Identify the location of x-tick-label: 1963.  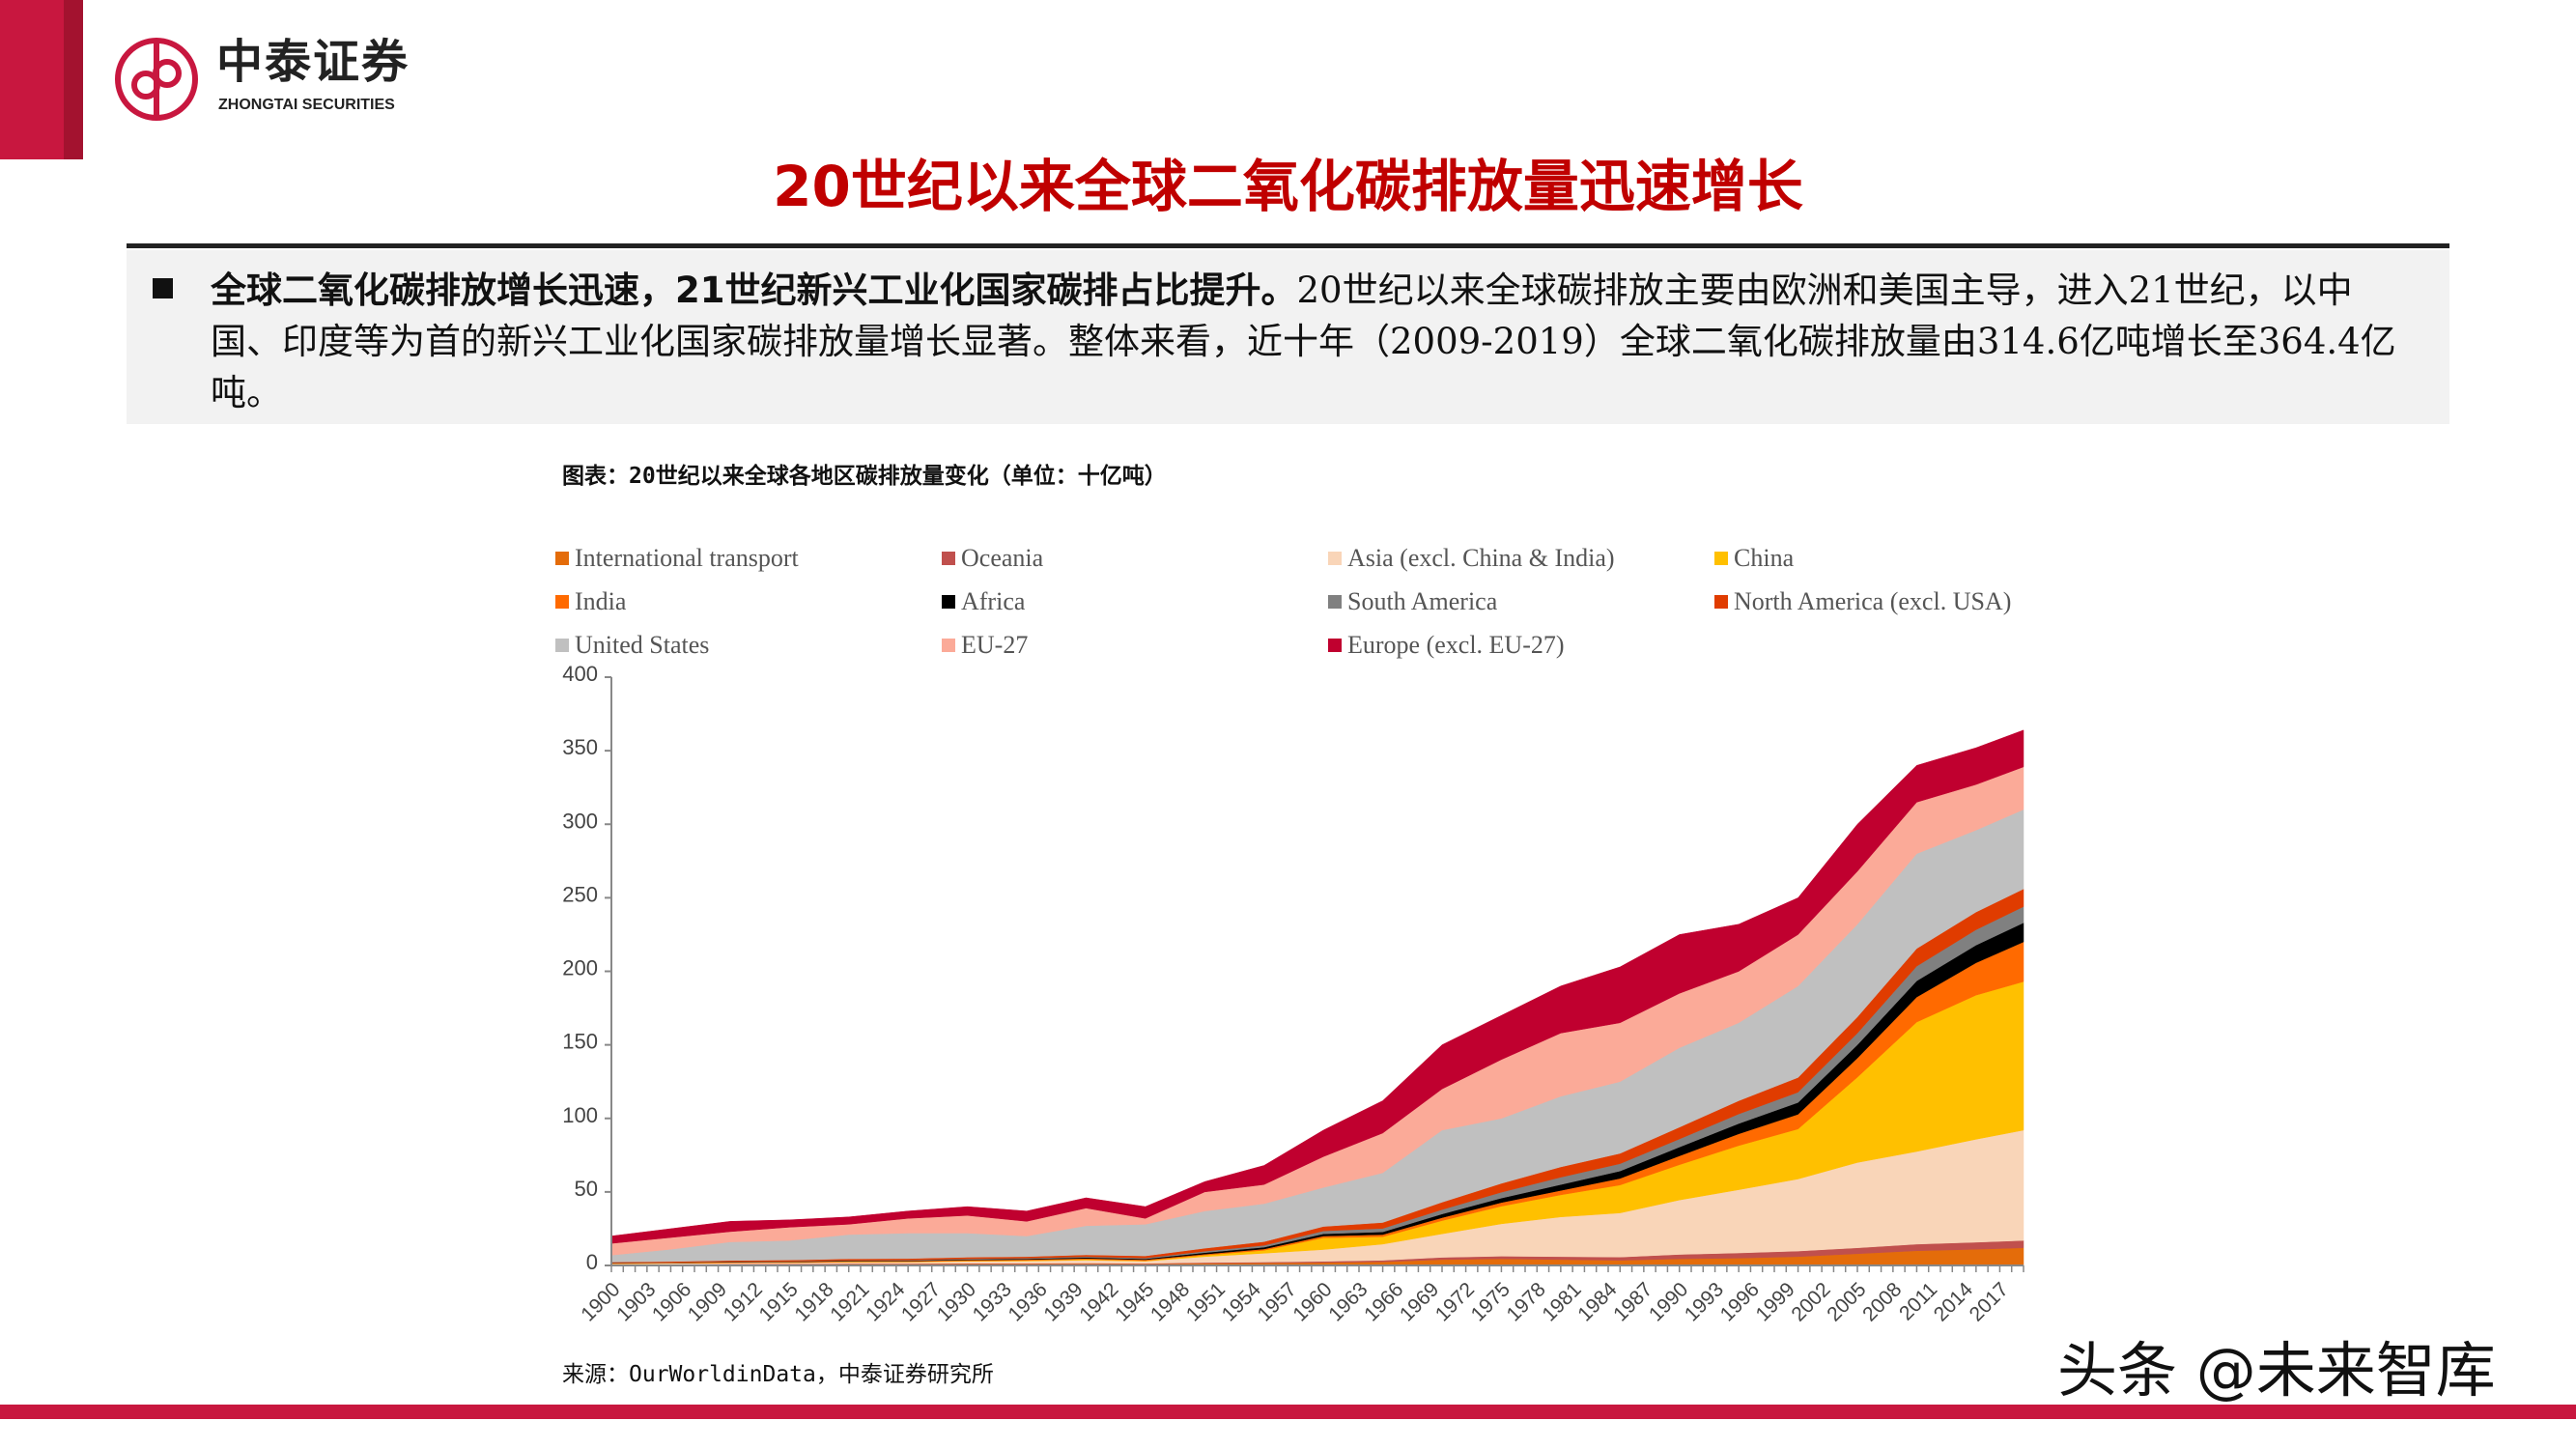
(1348, 1301).